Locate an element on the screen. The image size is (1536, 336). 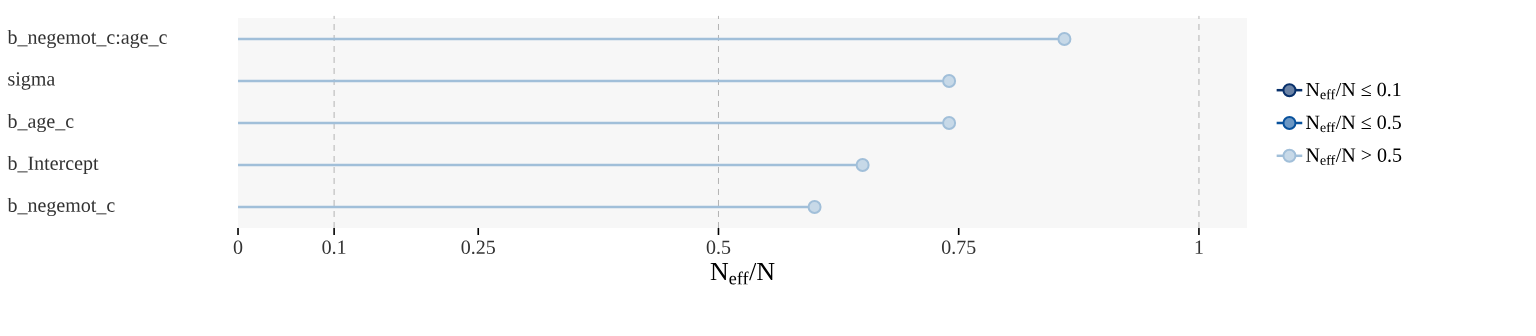
x-tick-label: 0 is located at coordinates (238, 247).